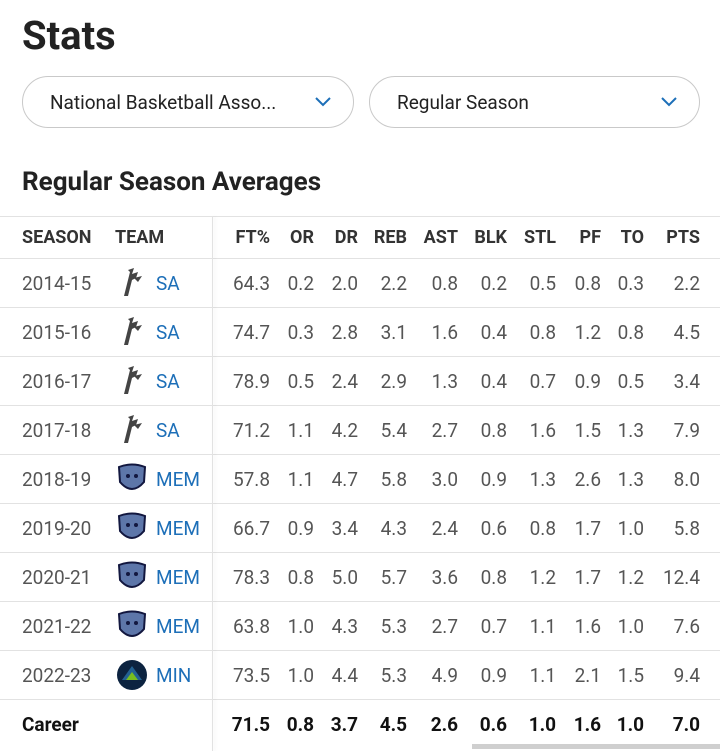  What do you see at coordinates (174, 675) in the screenshot?
I see `team-link: MIN` at bounding box center [174, 675].